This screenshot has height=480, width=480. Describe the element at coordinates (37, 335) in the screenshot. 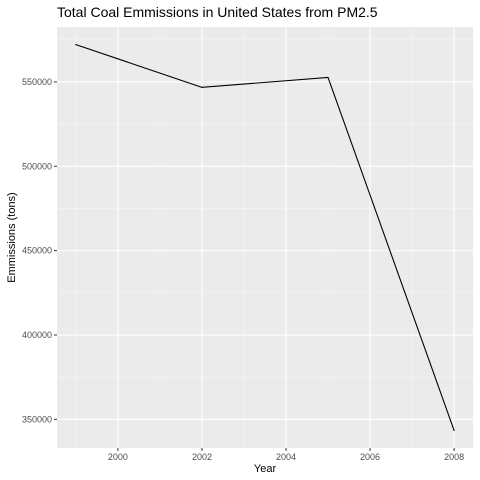

I see `y-tick-label: 400000` at that location.